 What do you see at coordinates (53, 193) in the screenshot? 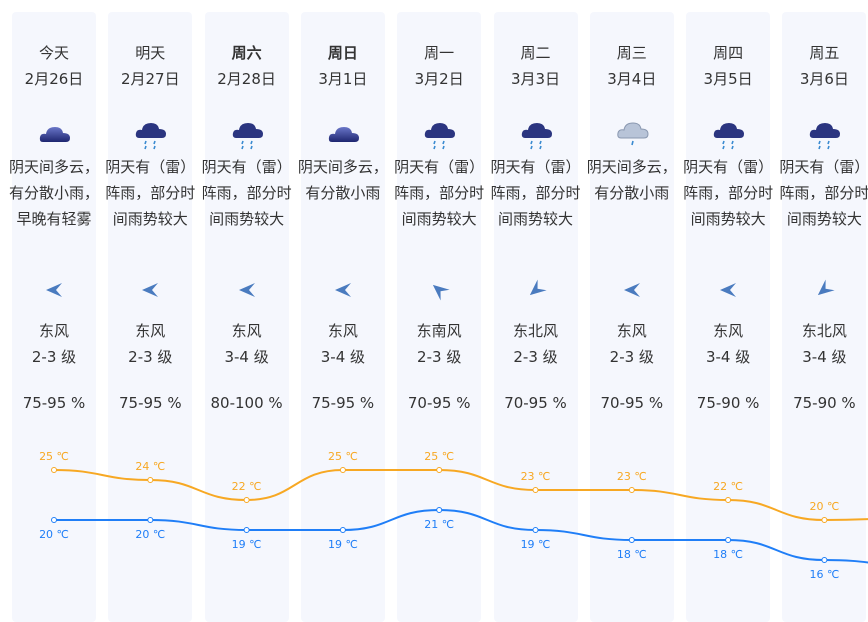
I see `weather-description: 阴天间多云，有分散小雨，早晚有轻雾` at bounding box center [53, 193].